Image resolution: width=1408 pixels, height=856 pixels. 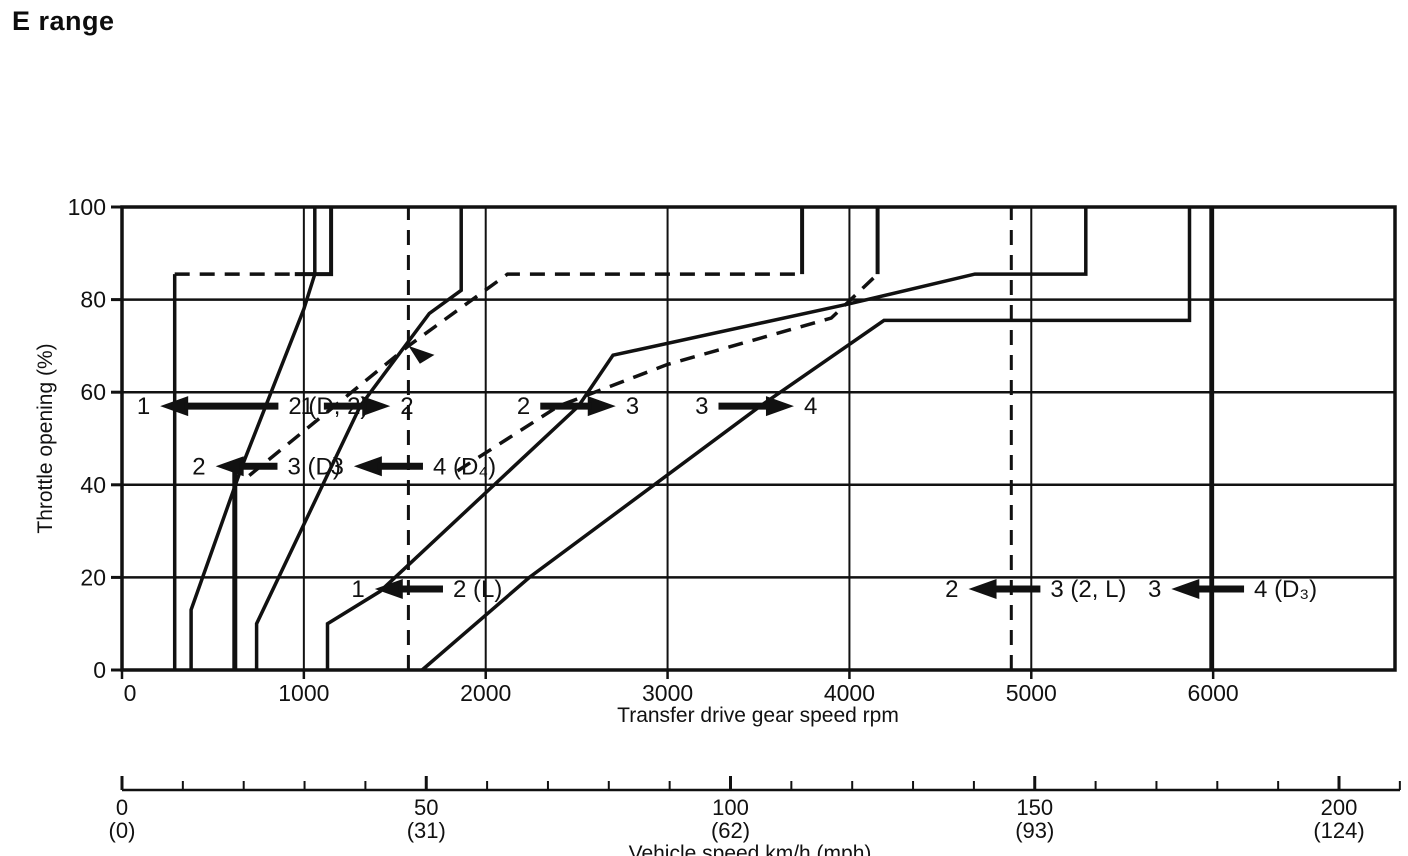 What do you see at coordinates (93, 392) in the screenshot?
I see `y-tick-label-60: 60` at bounding box center [93, 392].